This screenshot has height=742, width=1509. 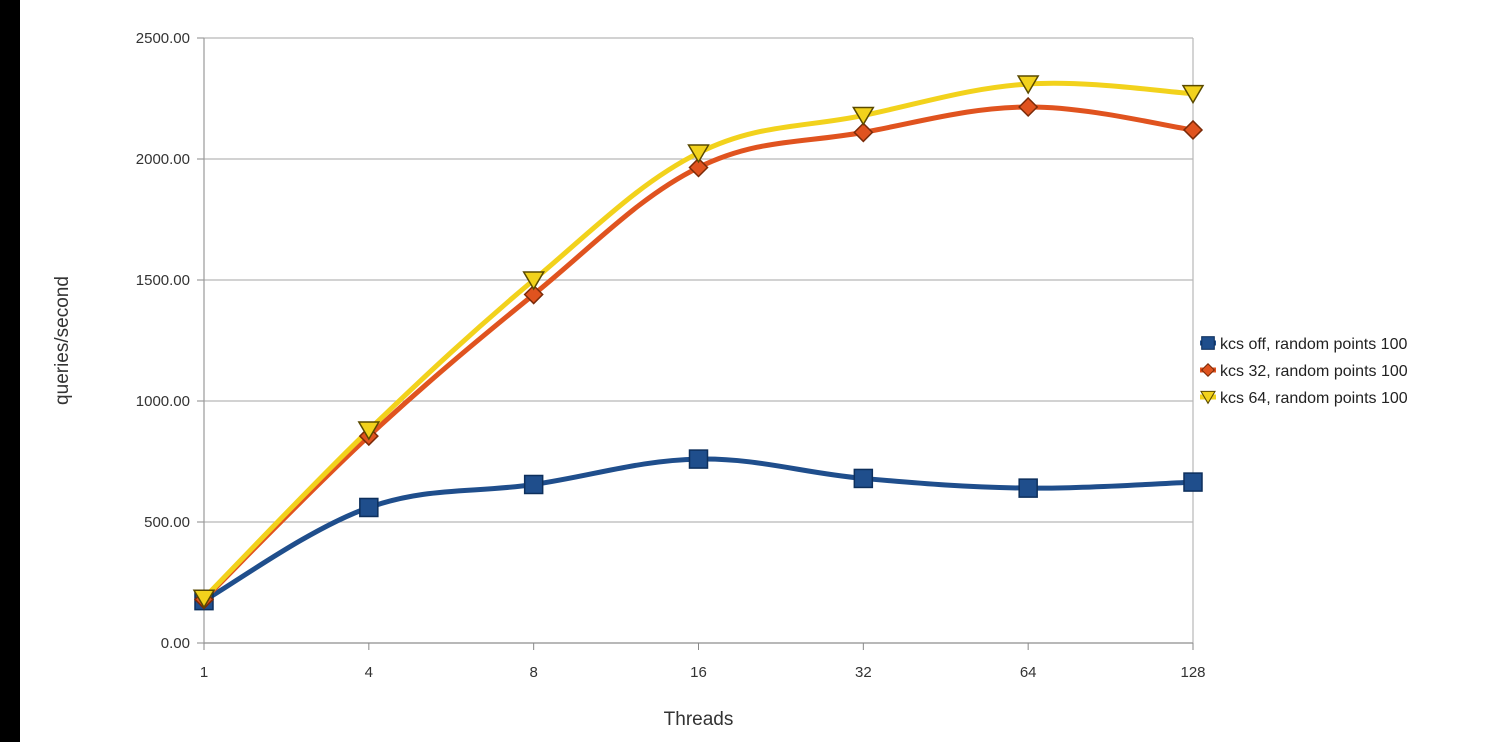 I want to click on legend-entry: kcs off, random points 100, so click(x=1313, y=344).